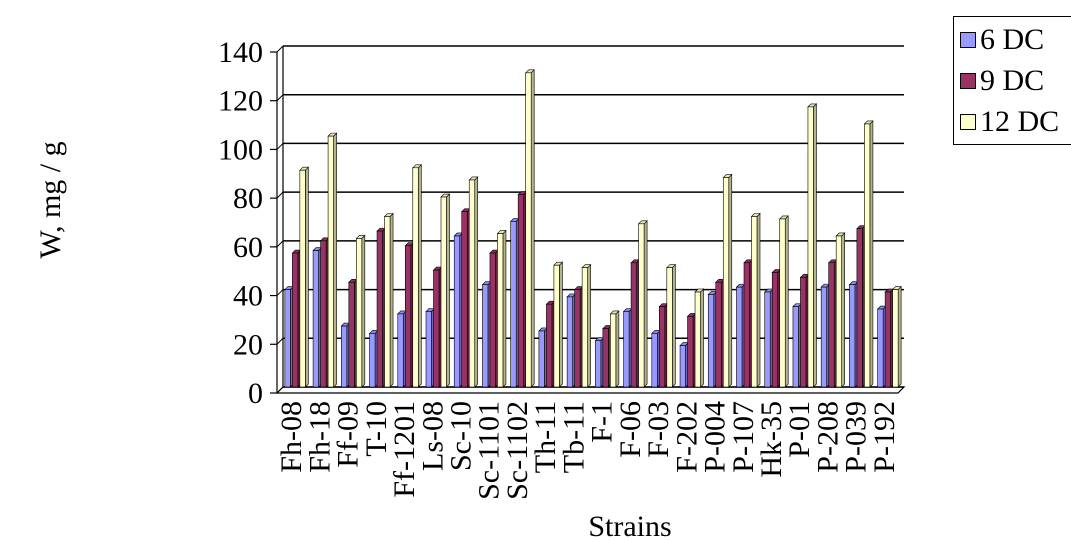 The width and height of the screenshot is (1071, 542). Describe the element at coordinates (248, 344) in the screenshot. I see `y-tick-label: 20` at that location.